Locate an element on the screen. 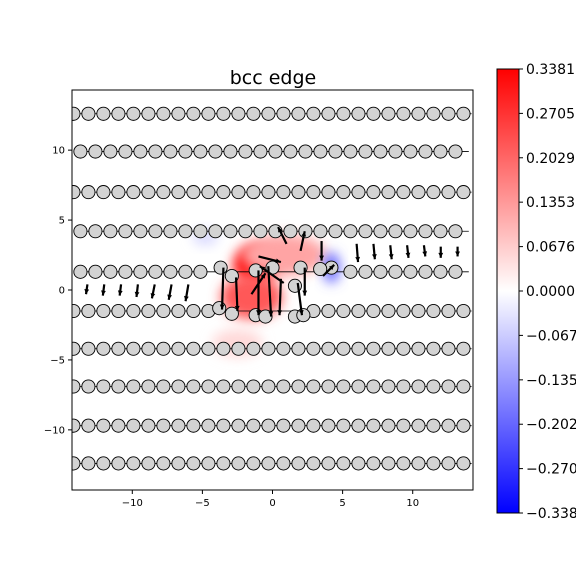 This screenshot has height=576, width=576. chart-title: bcc edge is located at coordinates (273, 78).